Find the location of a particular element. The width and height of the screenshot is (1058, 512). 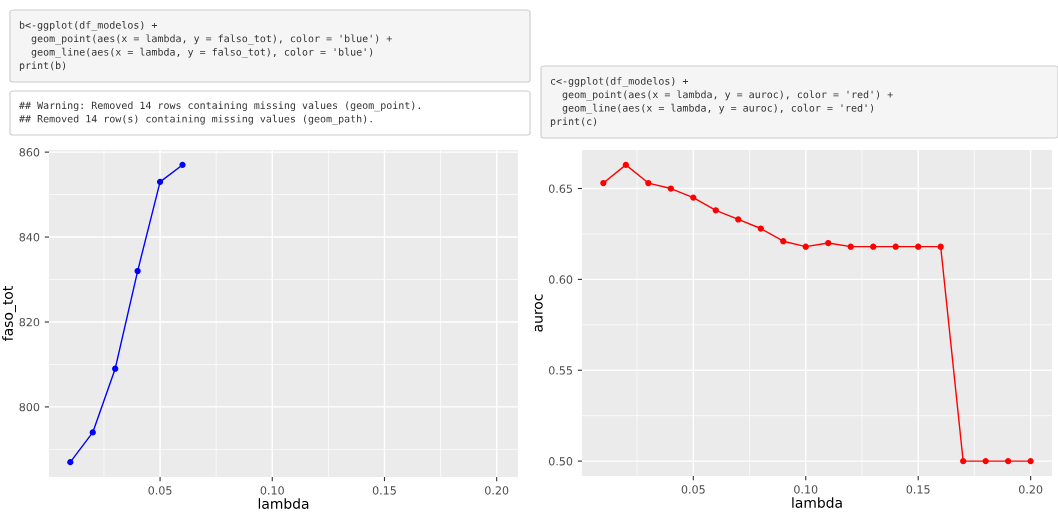

y-axis-title: faso_tot is located at coordinates (9, 313).